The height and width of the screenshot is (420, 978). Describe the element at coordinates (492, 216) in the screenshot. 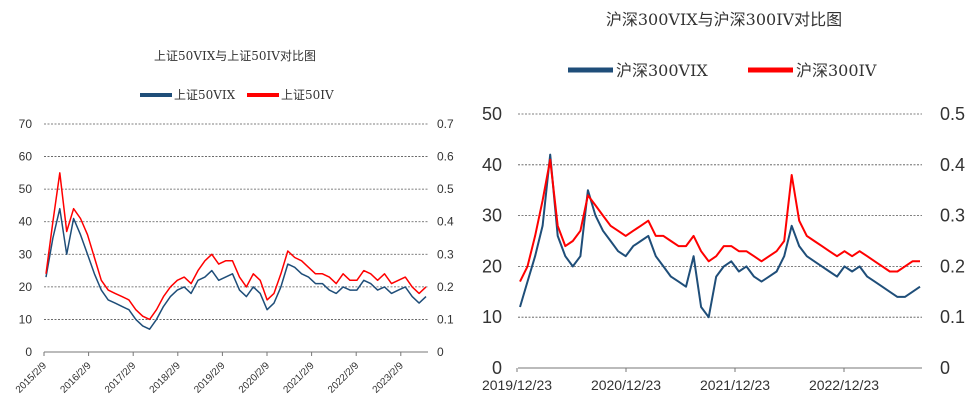

I see `right-y-left-tick: 30` at that location.